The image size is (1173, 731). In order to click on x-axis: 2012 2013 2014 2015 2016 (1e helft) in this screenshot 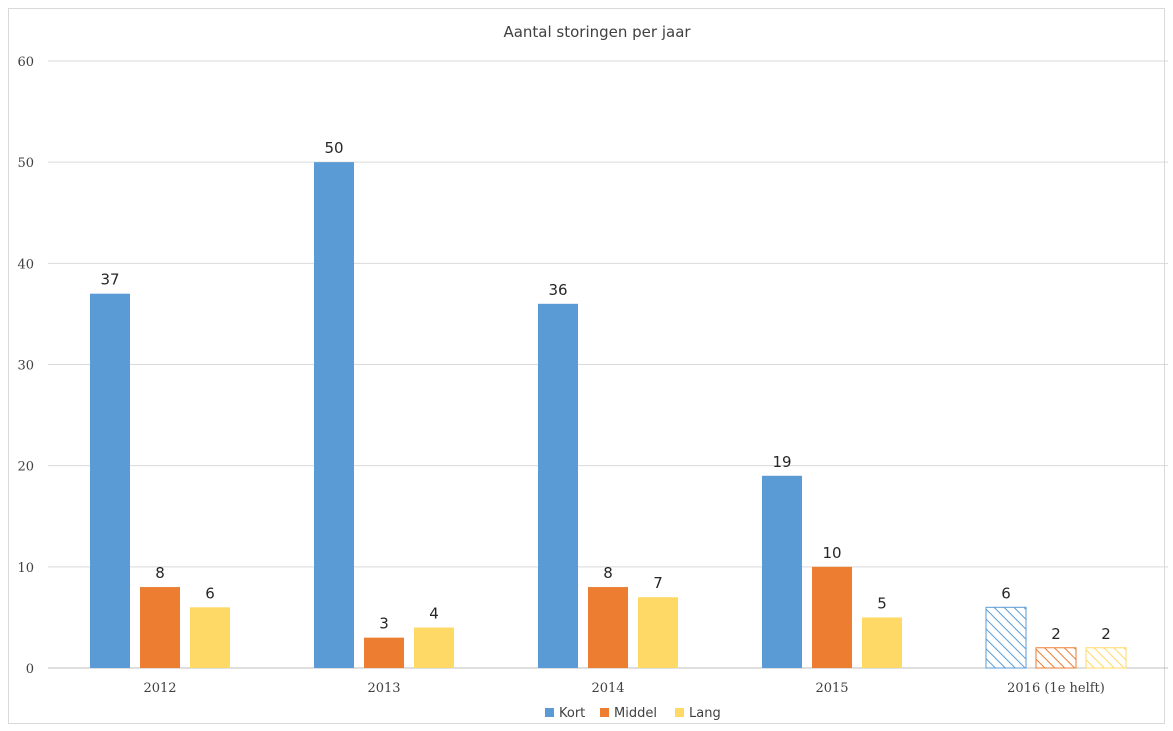, I will do `click(623, 688)`.